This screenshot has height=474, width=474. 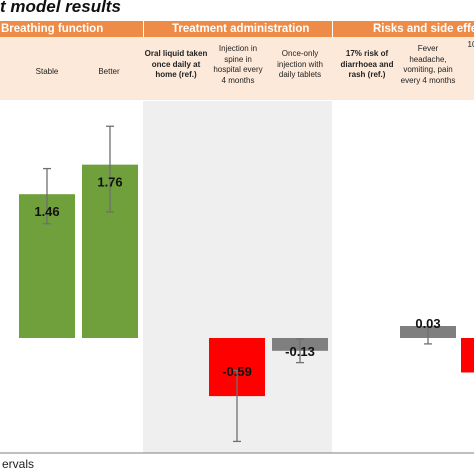 I want to click on level-header-band, so click(x=237, y=68).